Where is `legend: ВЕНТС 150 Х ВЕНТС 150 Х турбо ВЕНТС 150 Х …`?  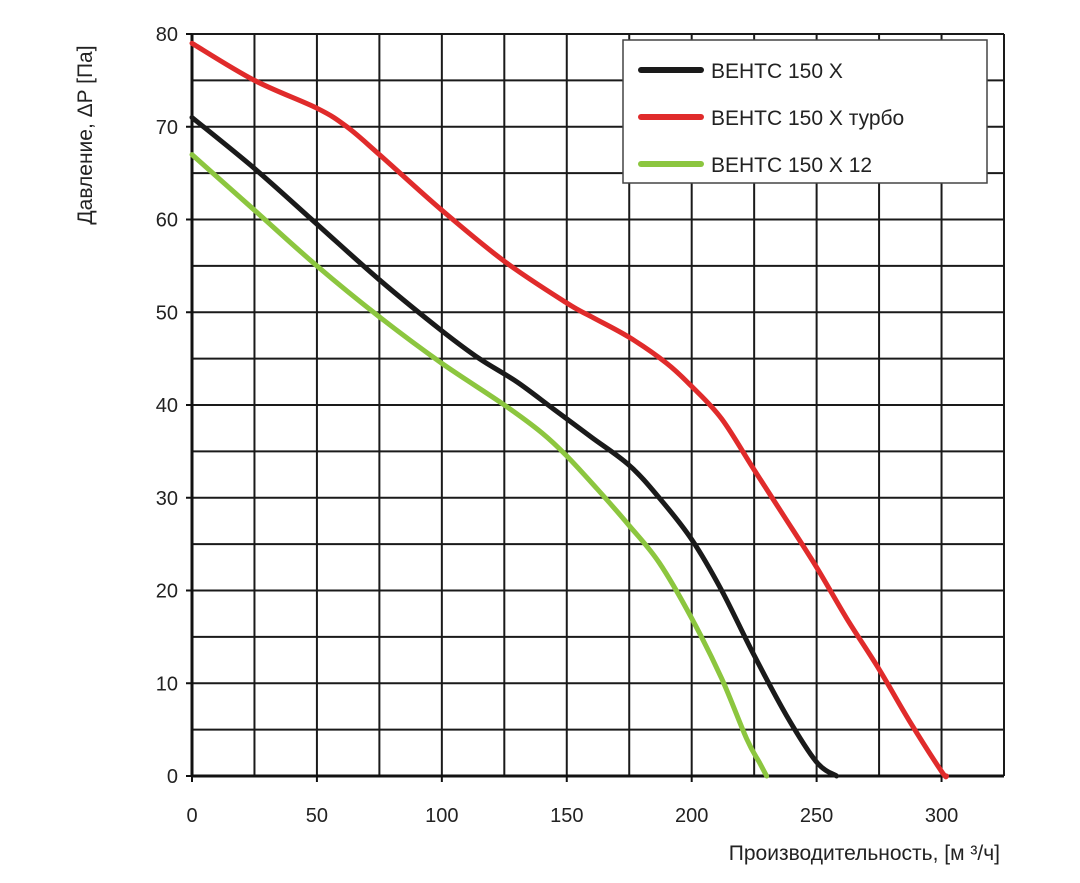 legend: ВЕНТС 150 Х ВЕНТС 150 Х турбо ВЕНТС 150 Х … is located at coordinates (805, 111).